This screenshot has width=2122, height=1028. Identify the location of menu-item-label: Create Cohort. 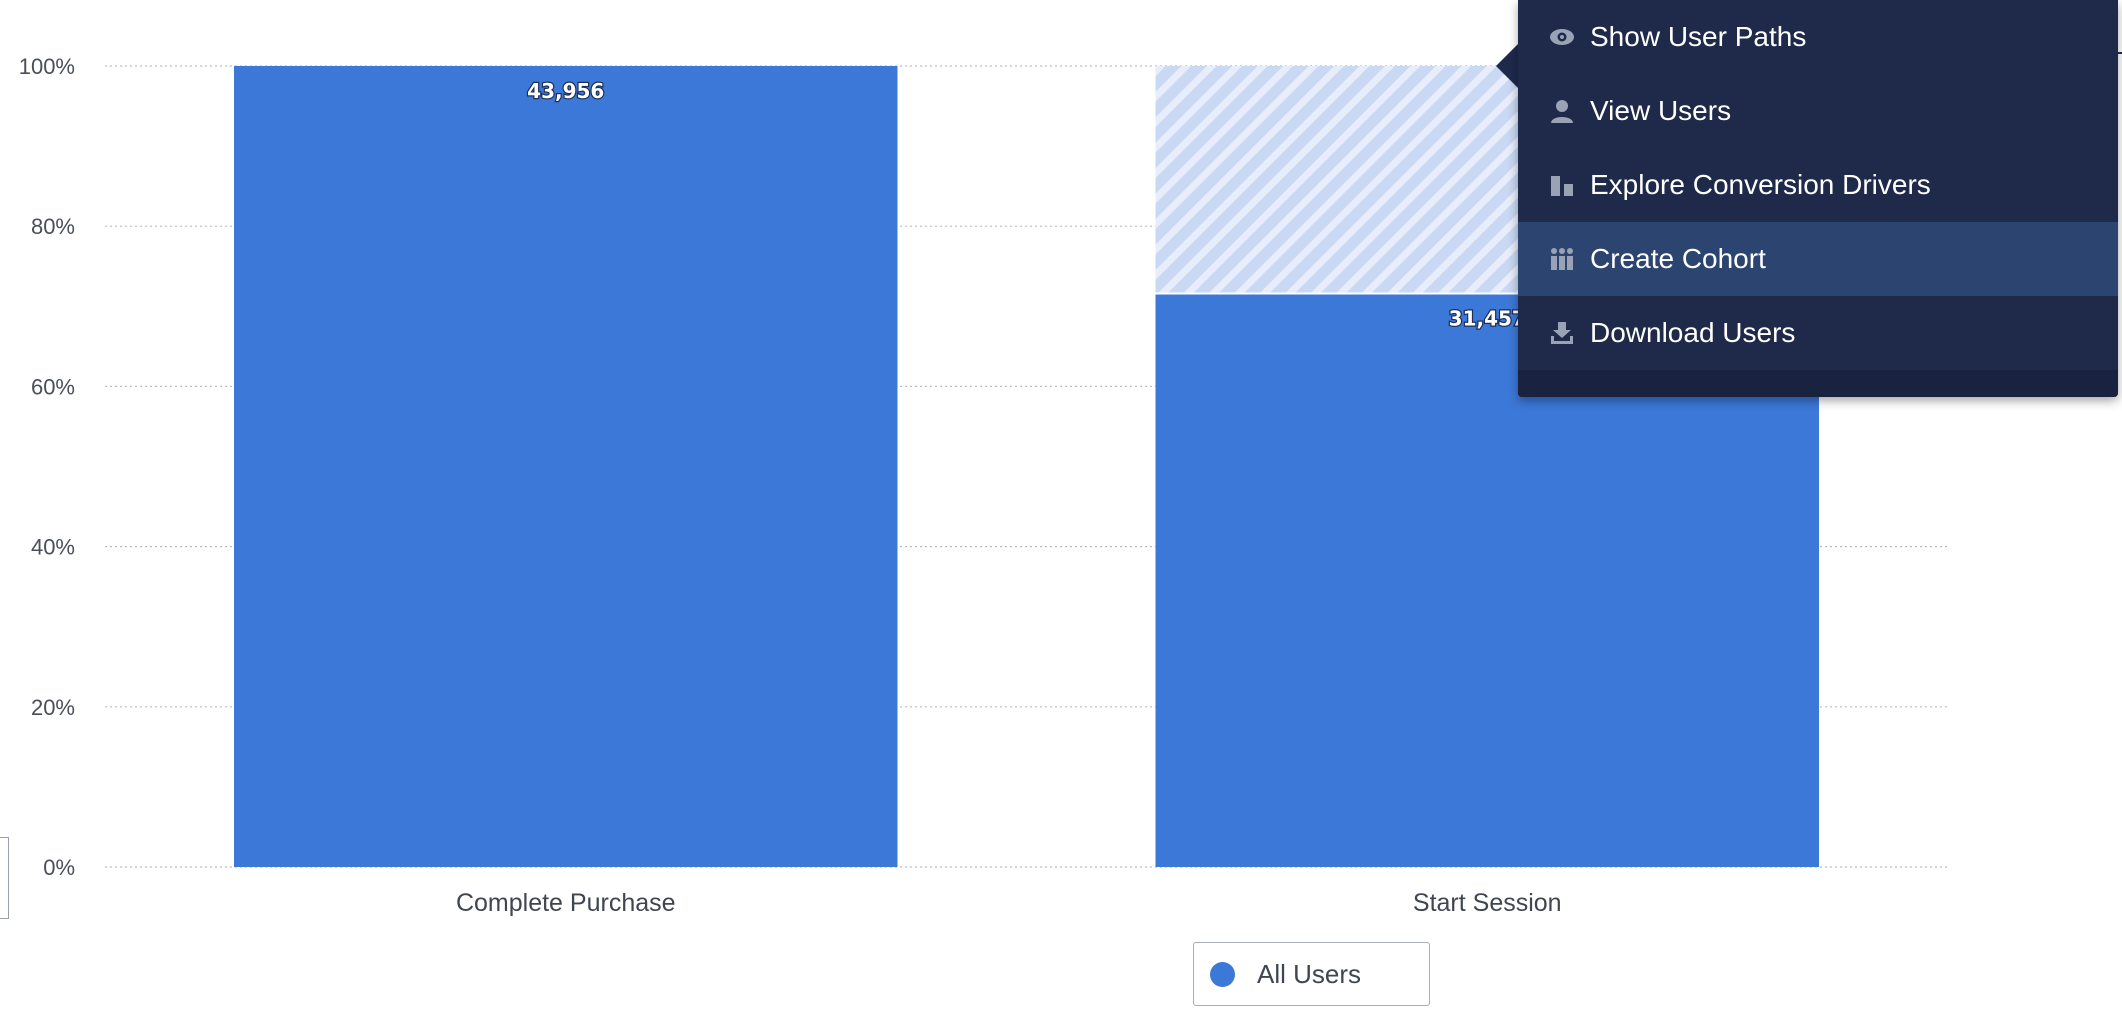
(1678, 258).